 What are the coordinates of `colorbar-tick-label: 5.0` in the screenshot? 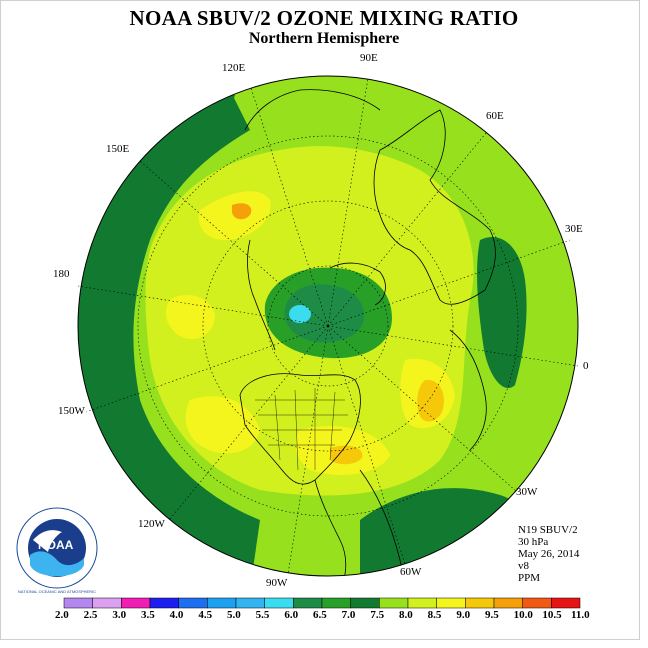 It's located at (234, 615).